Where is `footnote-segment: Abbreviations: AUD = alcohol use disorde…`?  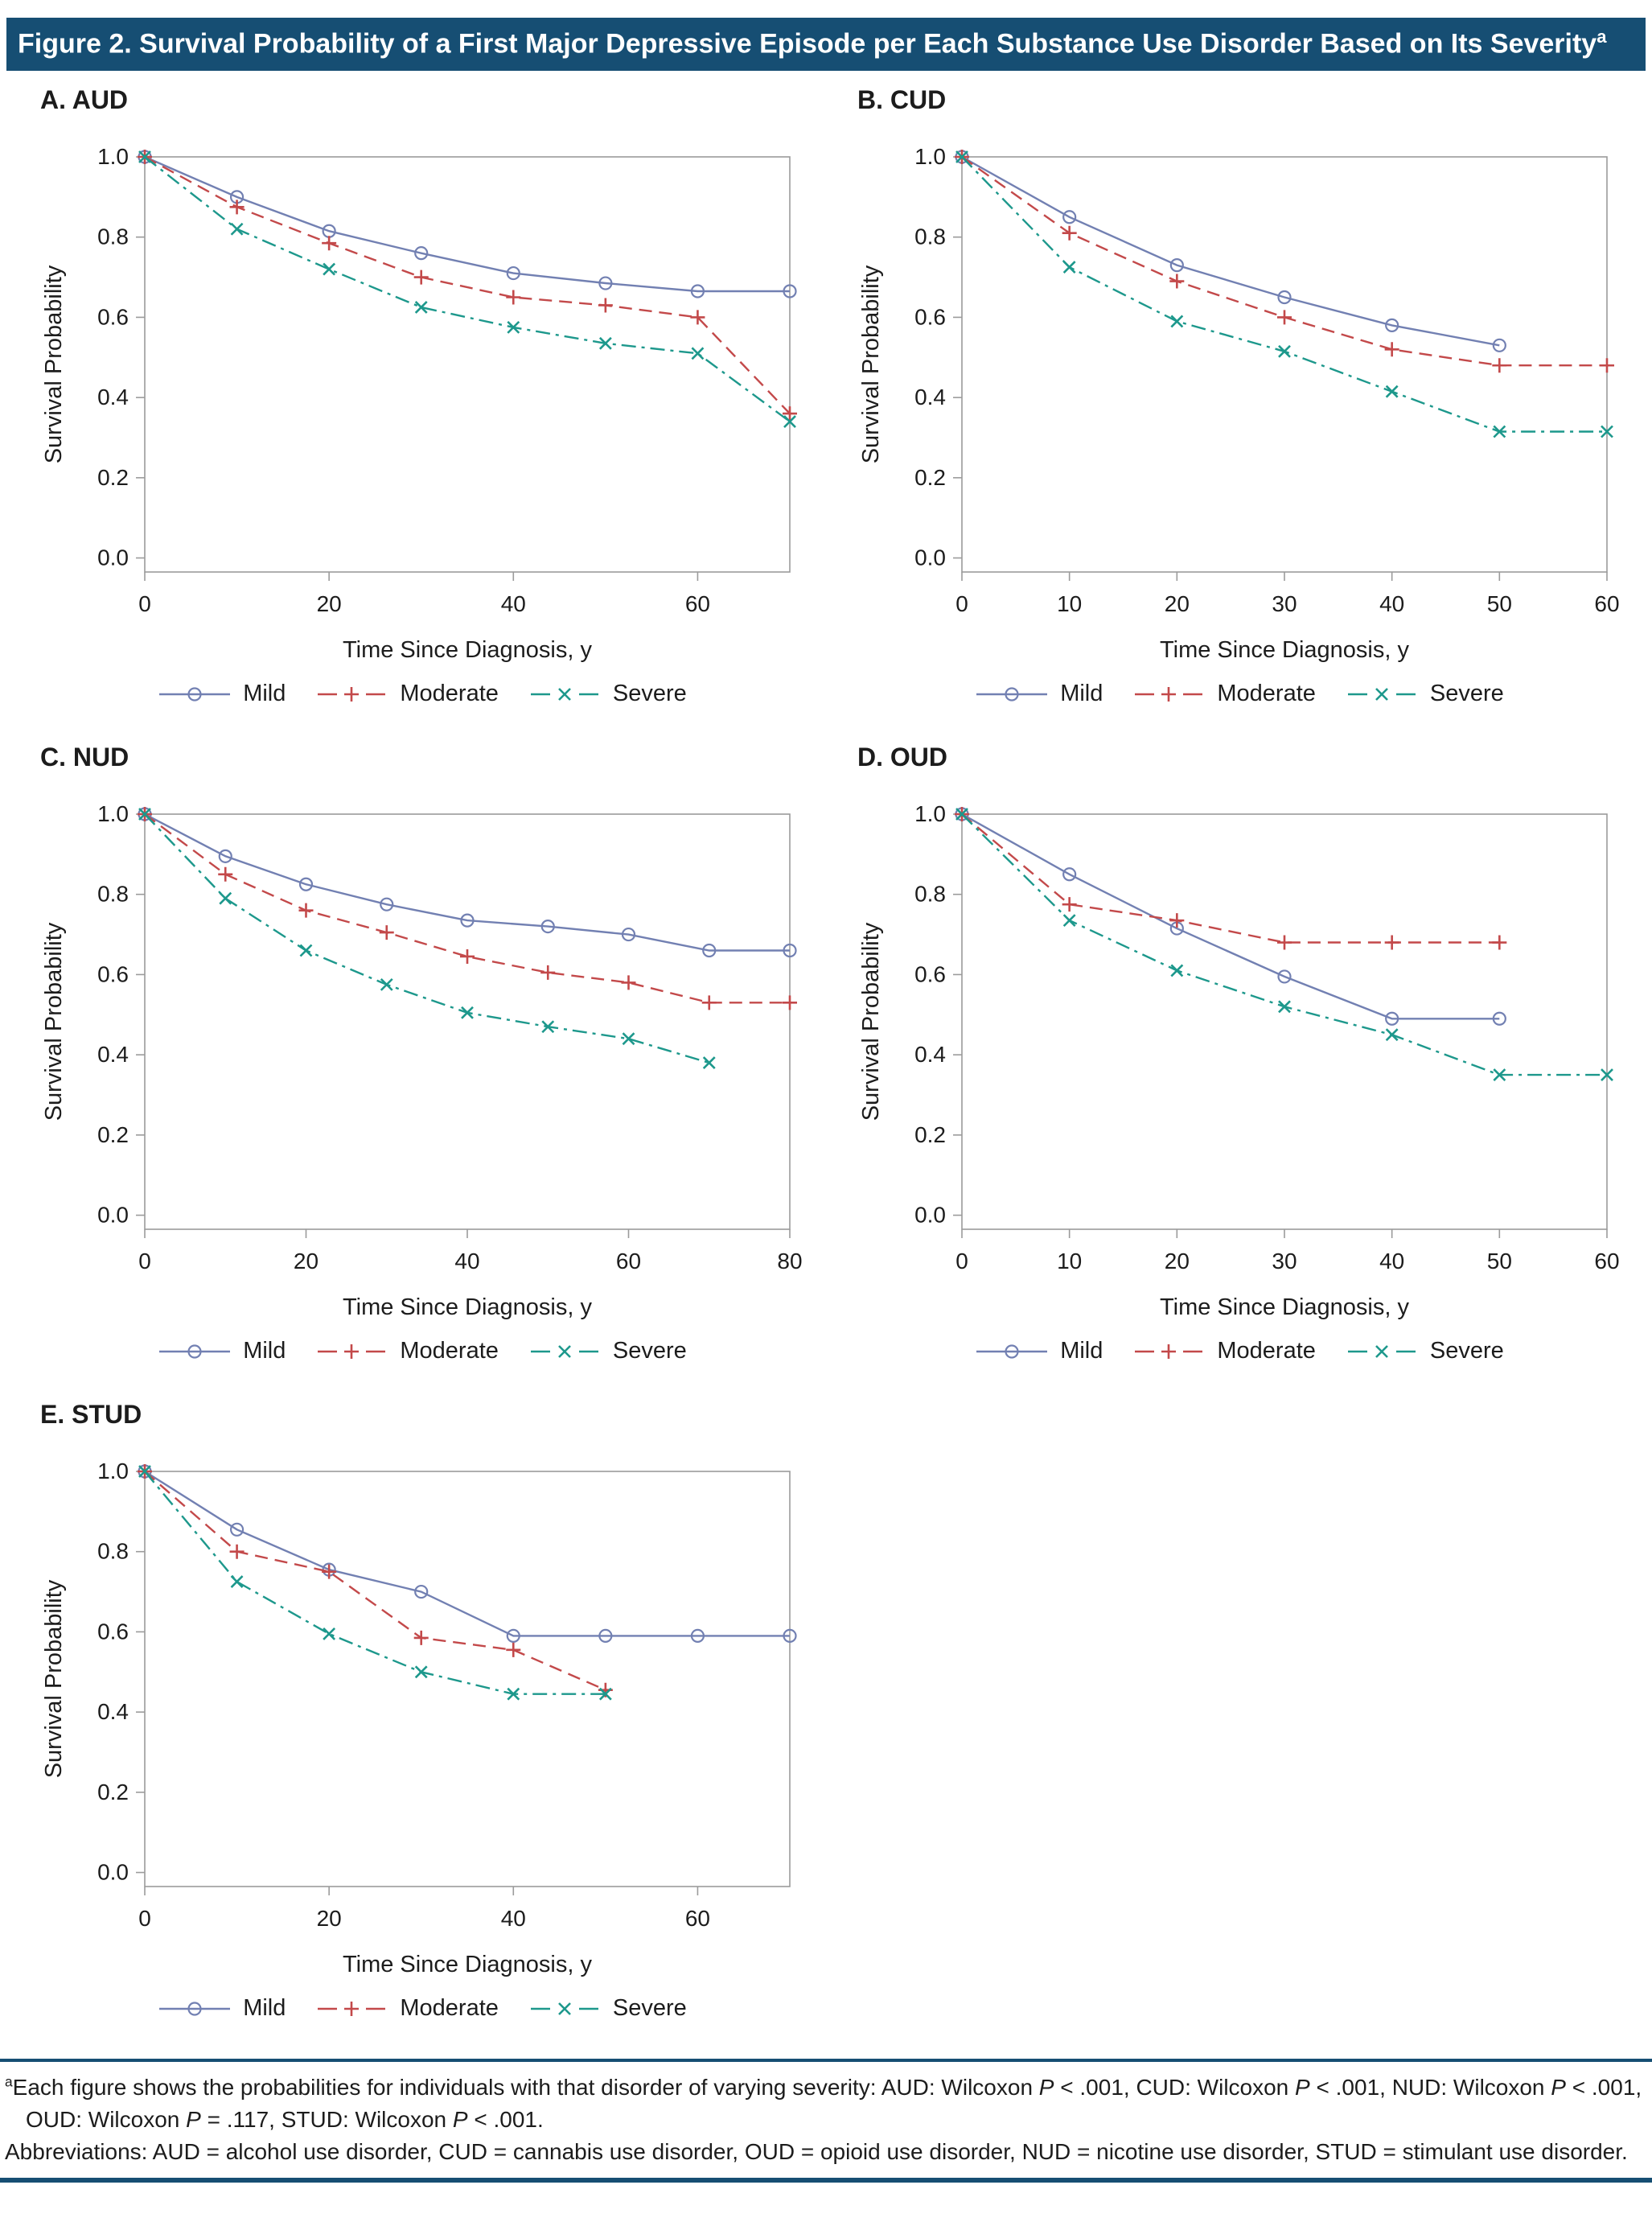 footnote-segment: Abbreviations: AUD = alcohol use disorde… is located at coordinates (816, 2152).